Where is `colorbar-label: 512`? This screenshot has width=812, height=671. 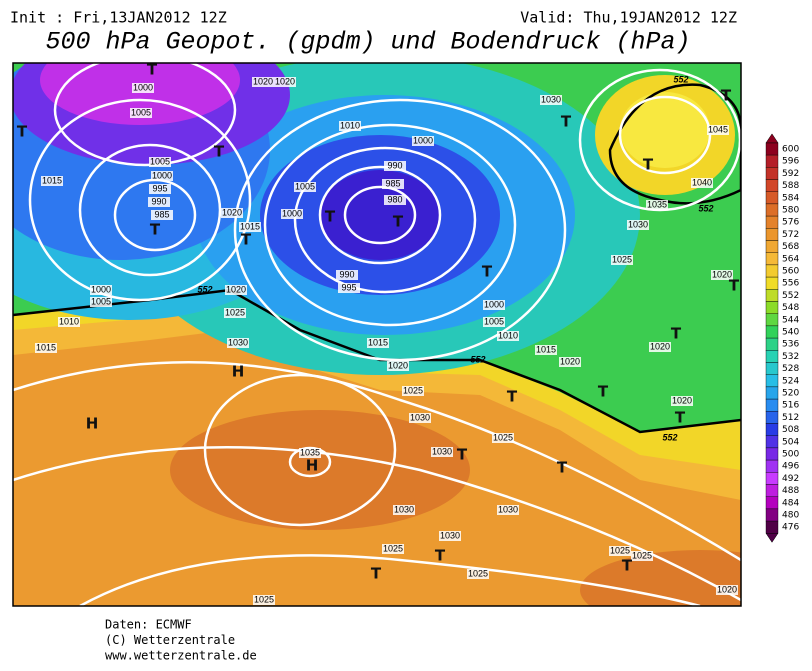 colorbar-label: 512 is located at coordinates (790, 418).